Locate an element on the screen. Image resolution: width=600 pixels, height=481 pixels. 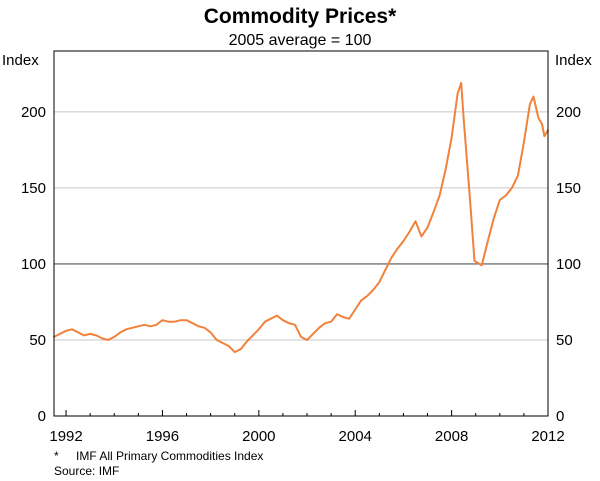
y-tick-left-0: 0 is located at coordinates (42, 416).